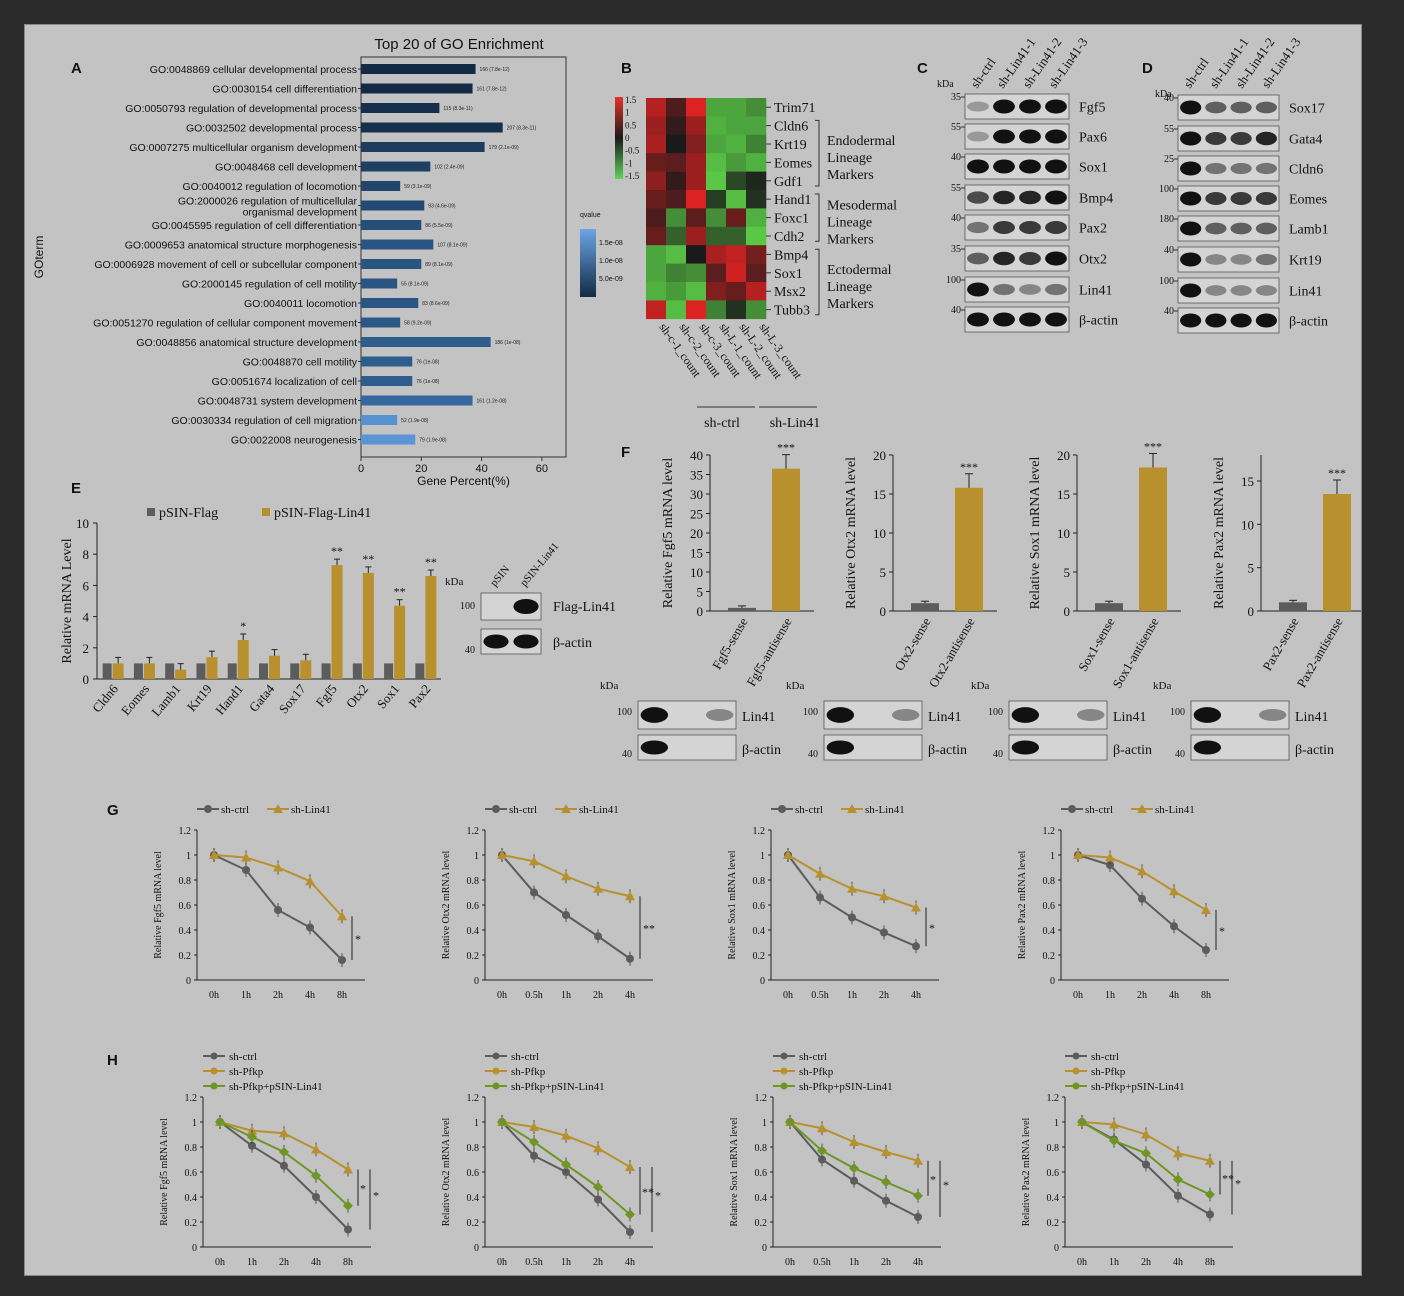 Image resolution: width=1404 pixels, height=1296 pixels. What do you see at coordinates (627, 113) in the screenshot?
I see `scale-tick: 1` at bounding box center [627, 113].